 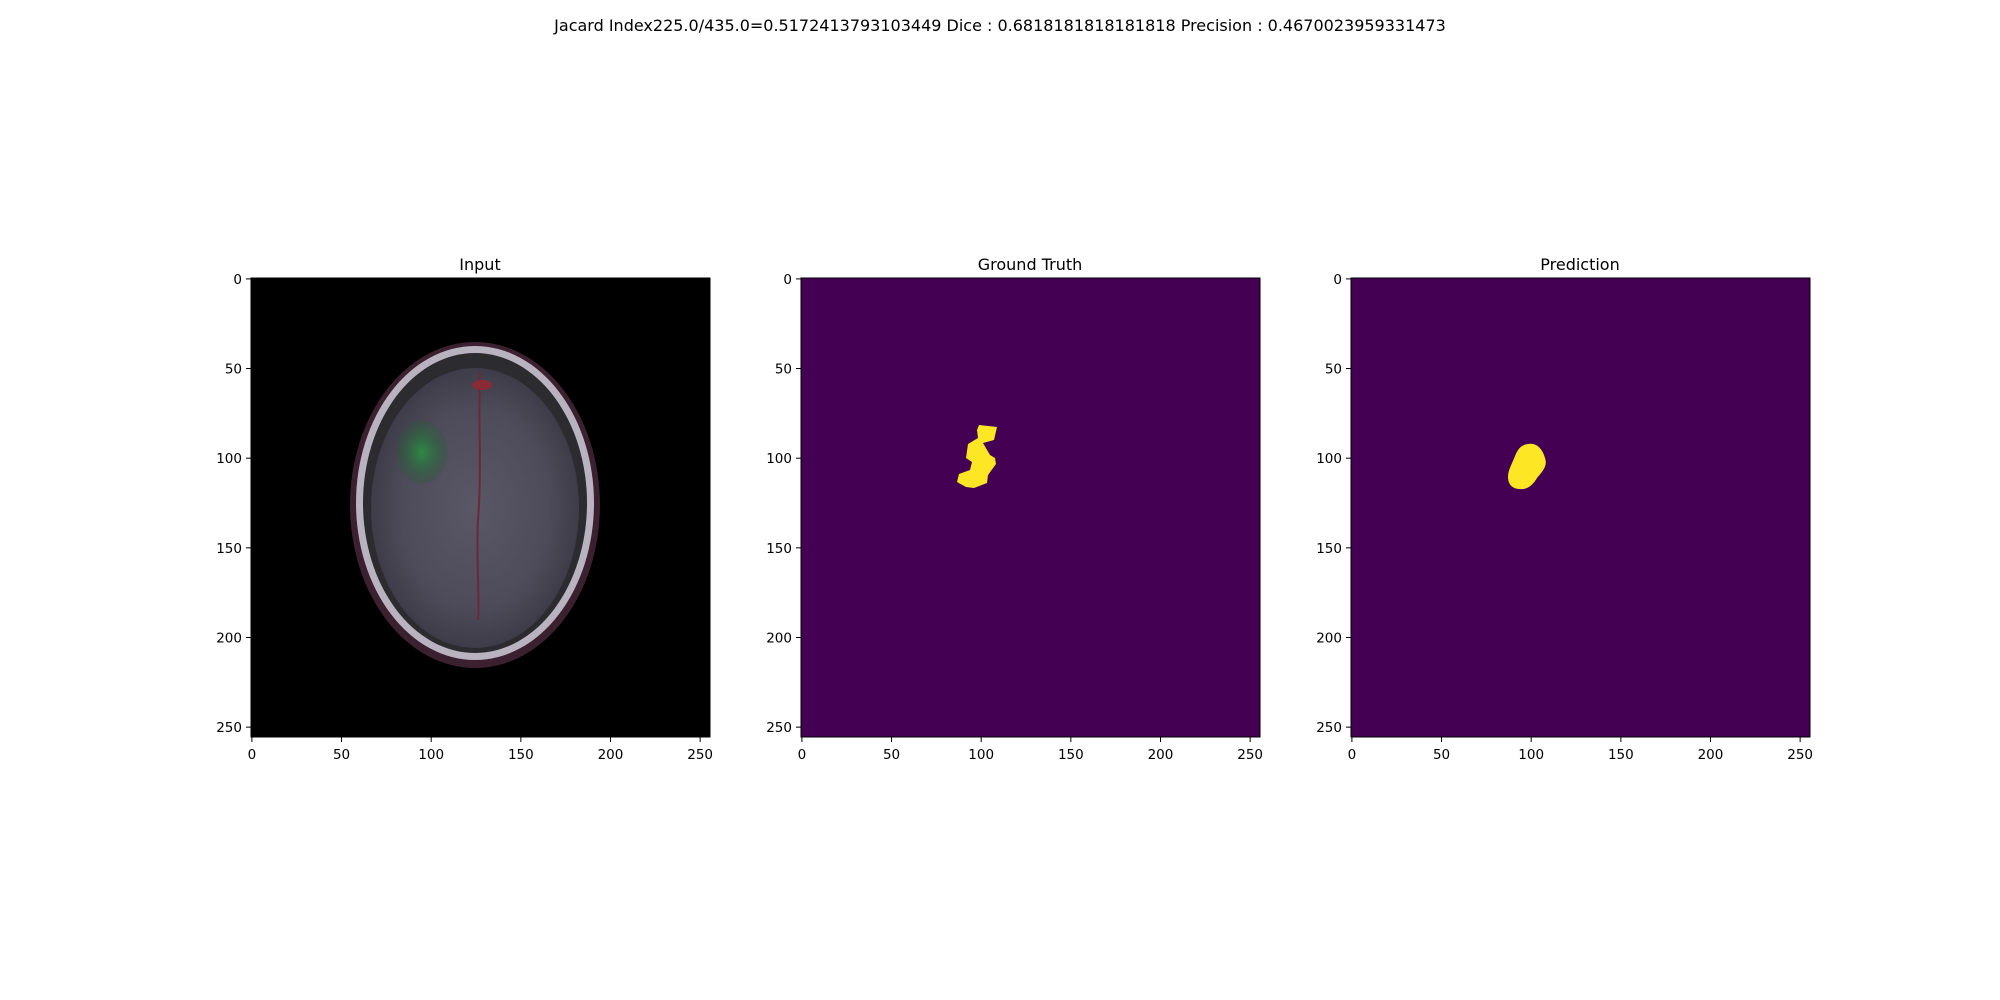 I want to click on panel-ground-truth-title: Ground Truth, so click(x=1030, y=264).